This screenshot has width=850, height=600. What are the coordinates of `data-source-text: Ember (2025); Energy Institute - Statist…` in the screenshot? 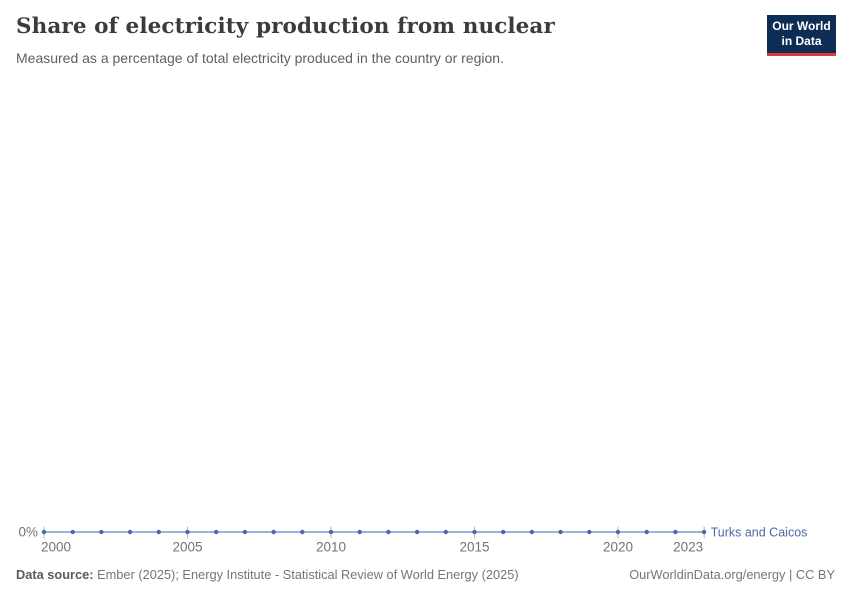 It's located at (306, 574).